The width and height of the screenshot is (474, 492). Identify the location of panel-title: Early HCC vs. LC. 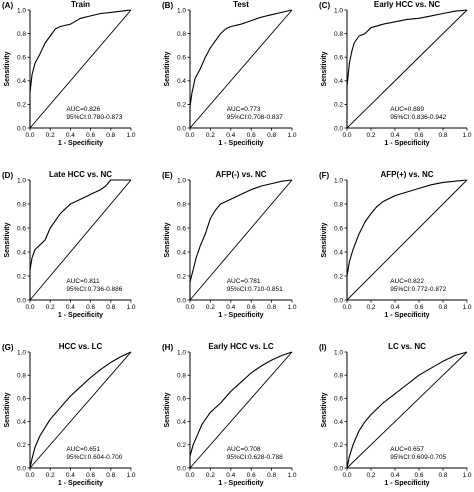
(241, 346).